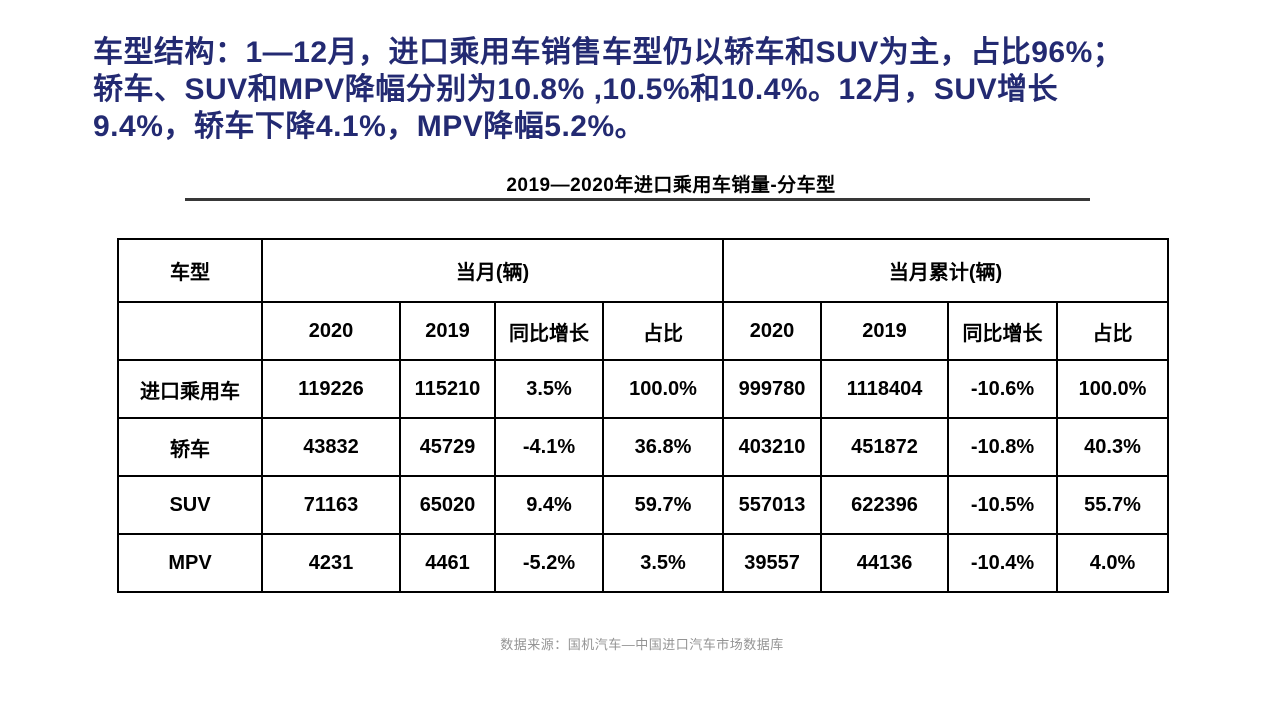 This screenshot has width=1280, height=720. What do you see at coordinates (549, 389) in the screenshot?
I see `cell-monthly-yoy: 3.5%` at bounding box center [549, 389].